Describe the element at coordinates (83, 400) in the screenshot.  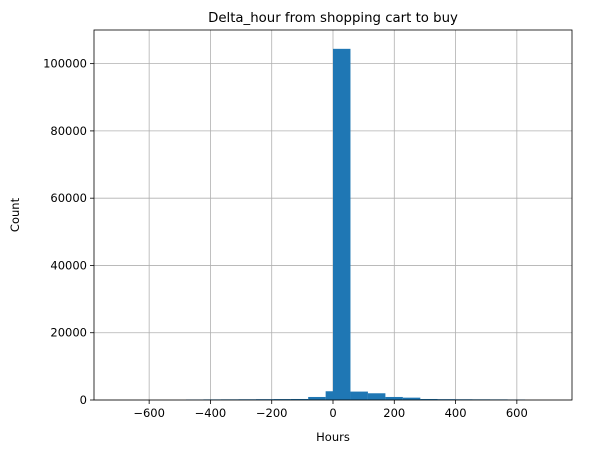
I see `y-tick-label: 0` at that location.